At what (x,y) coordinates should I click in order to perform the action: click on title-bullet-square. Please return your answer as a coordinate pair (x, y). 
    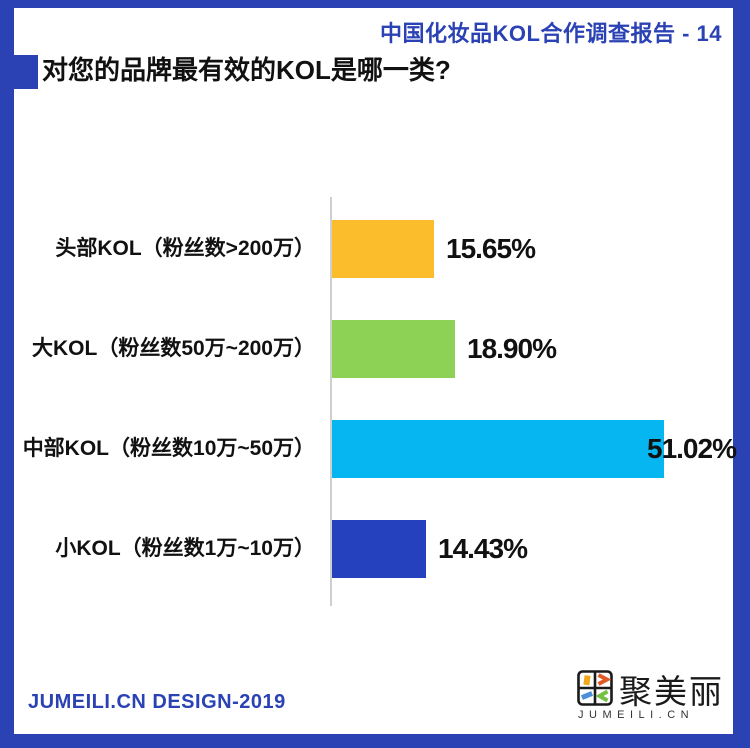
    Looking at the image, I should click on (24, 72).